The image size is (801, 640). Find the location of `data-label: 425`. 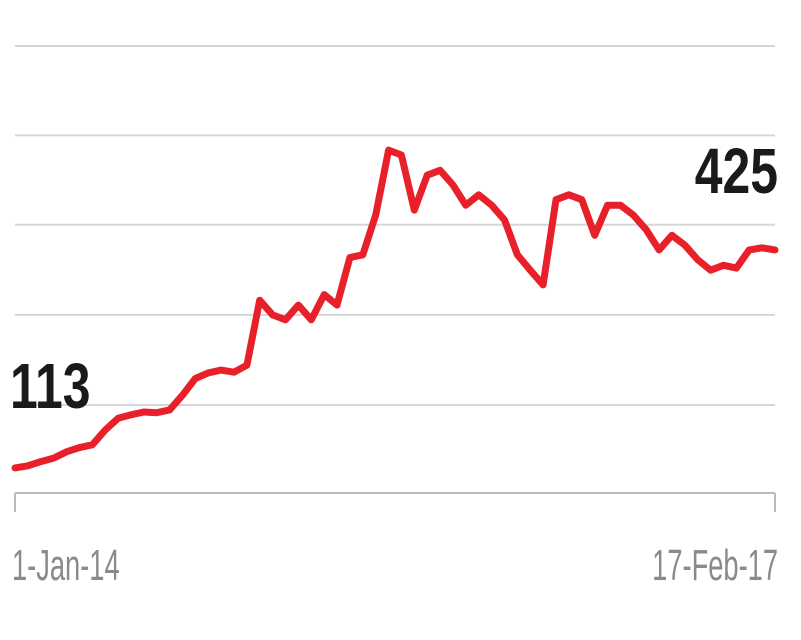

data-label: 425 is located at coordinates (736, 171).